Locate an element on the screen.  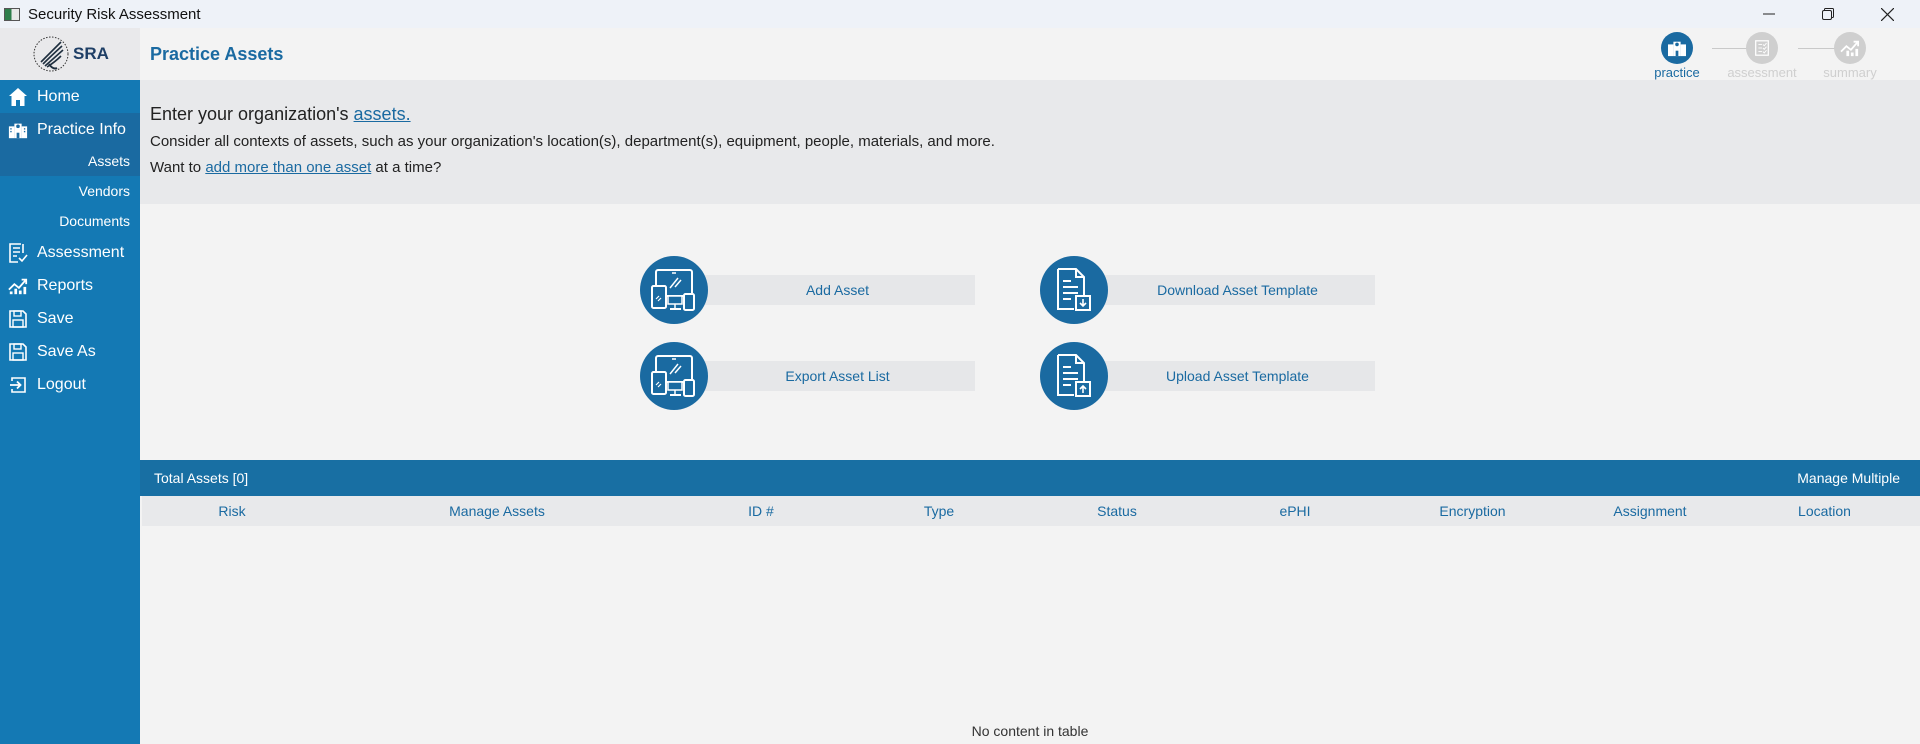
sidebar-subitem-label: Vendors is located at coordinates (104, 191).